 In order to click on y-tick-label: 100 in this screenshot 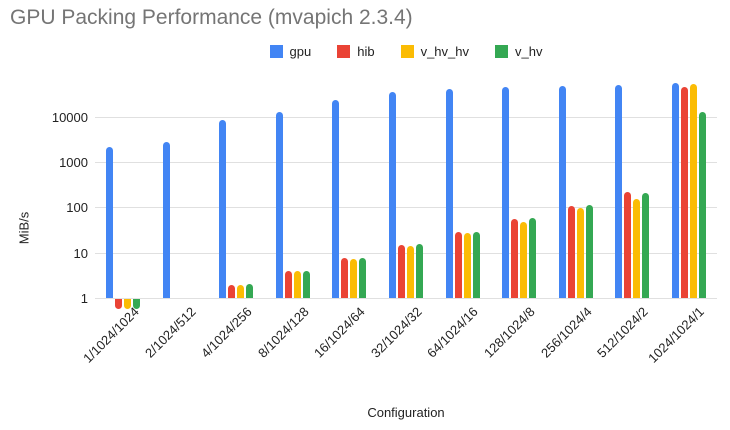, I will do `click(77, 208)`.